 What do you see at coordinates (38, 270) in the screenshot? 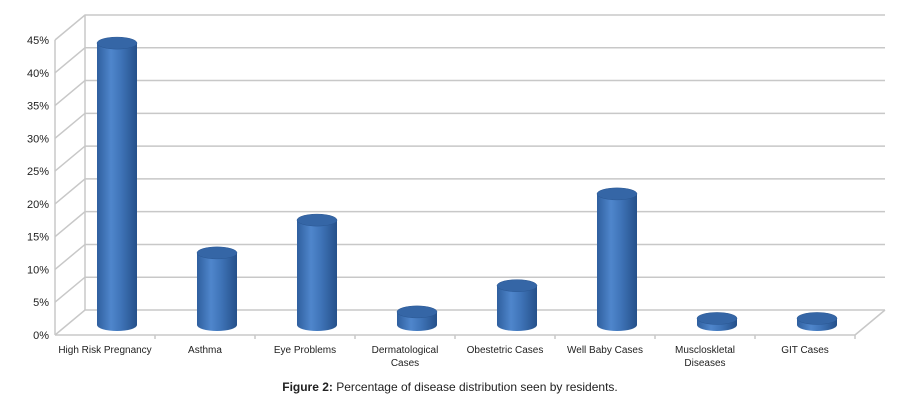
I see `y-tick-label: 10%` at bounding box center [38, 270].